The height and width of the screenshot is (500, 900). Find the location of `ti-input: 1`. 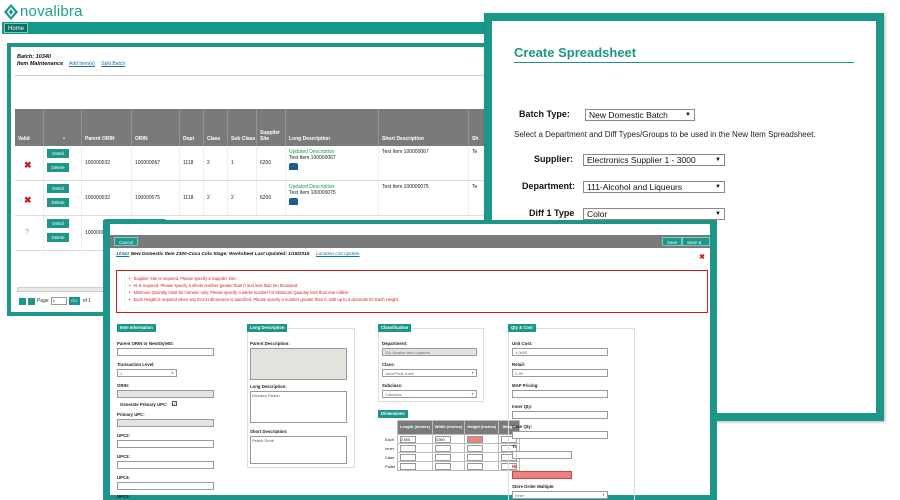

ti-input: 1 is located at coordinates (542, 455).